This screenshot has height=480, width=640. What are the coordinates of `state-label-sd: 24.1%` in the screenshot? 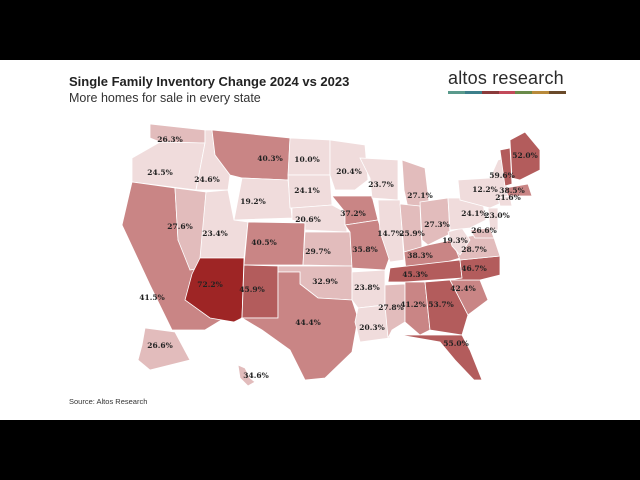 It's located at (306, 190).